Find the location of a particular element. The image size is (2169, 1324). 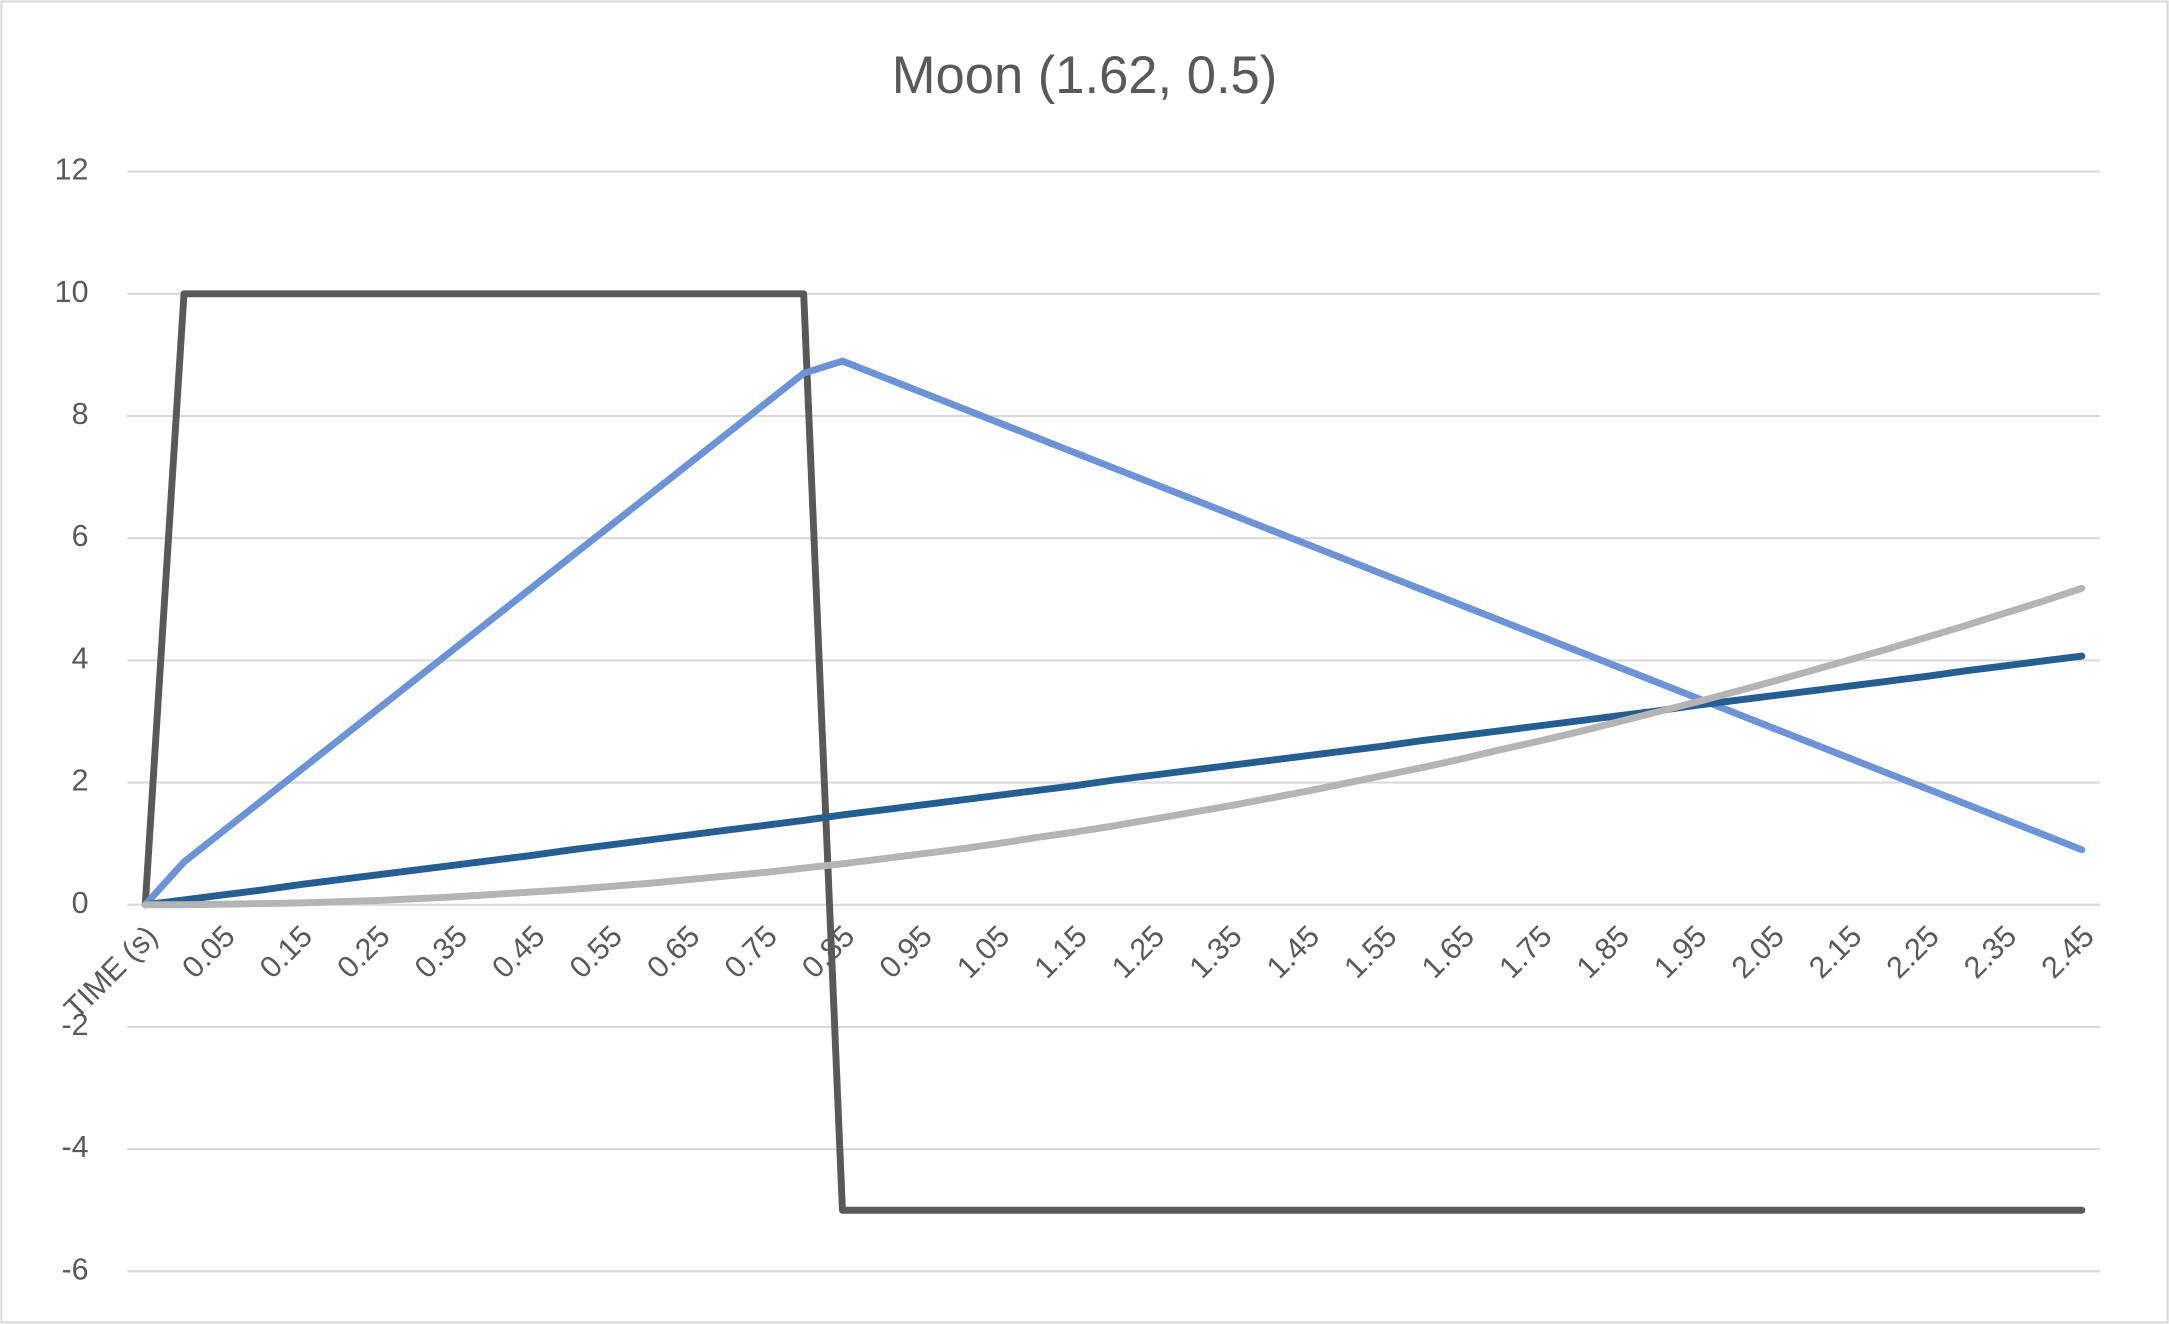

y-tick-label: -6 is located at coordinates (74, 1269).